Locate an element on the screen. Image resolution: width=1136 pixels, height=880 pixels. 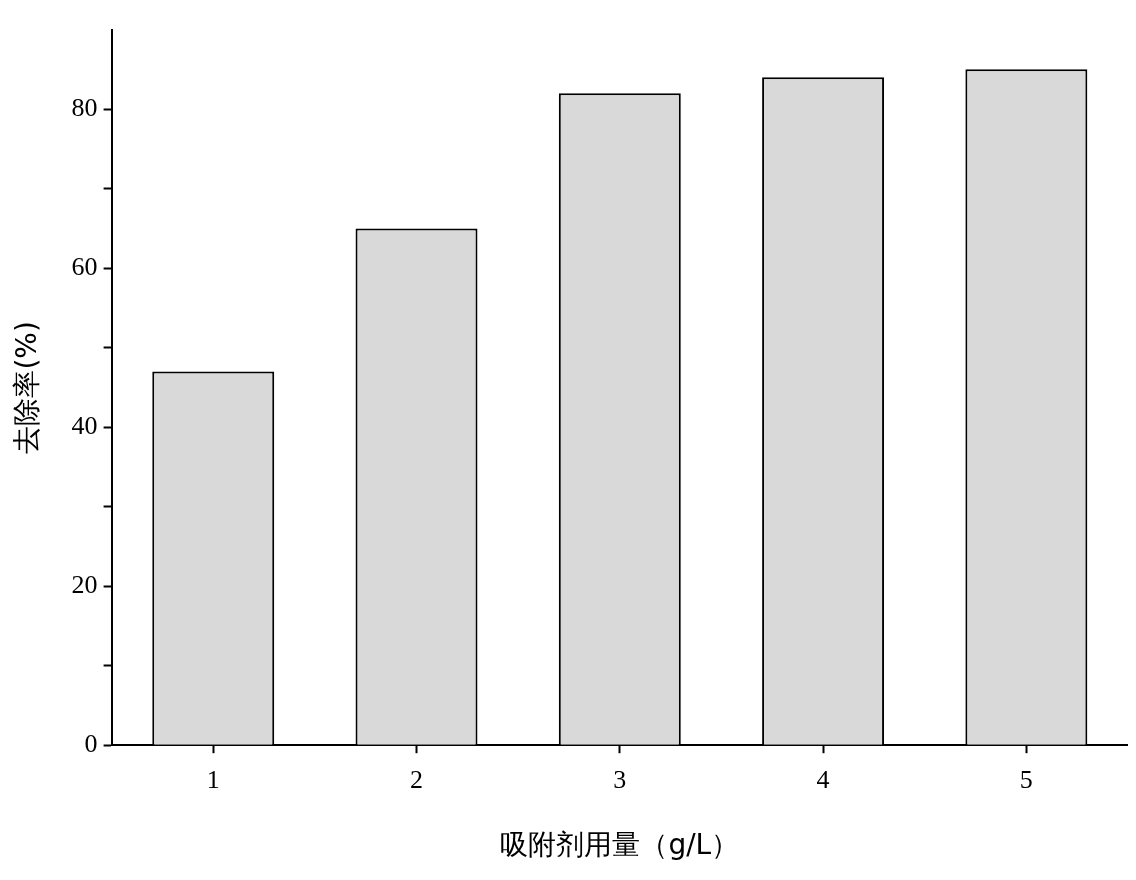
y-tick-label: 80 is located at coordinates (84, 107).